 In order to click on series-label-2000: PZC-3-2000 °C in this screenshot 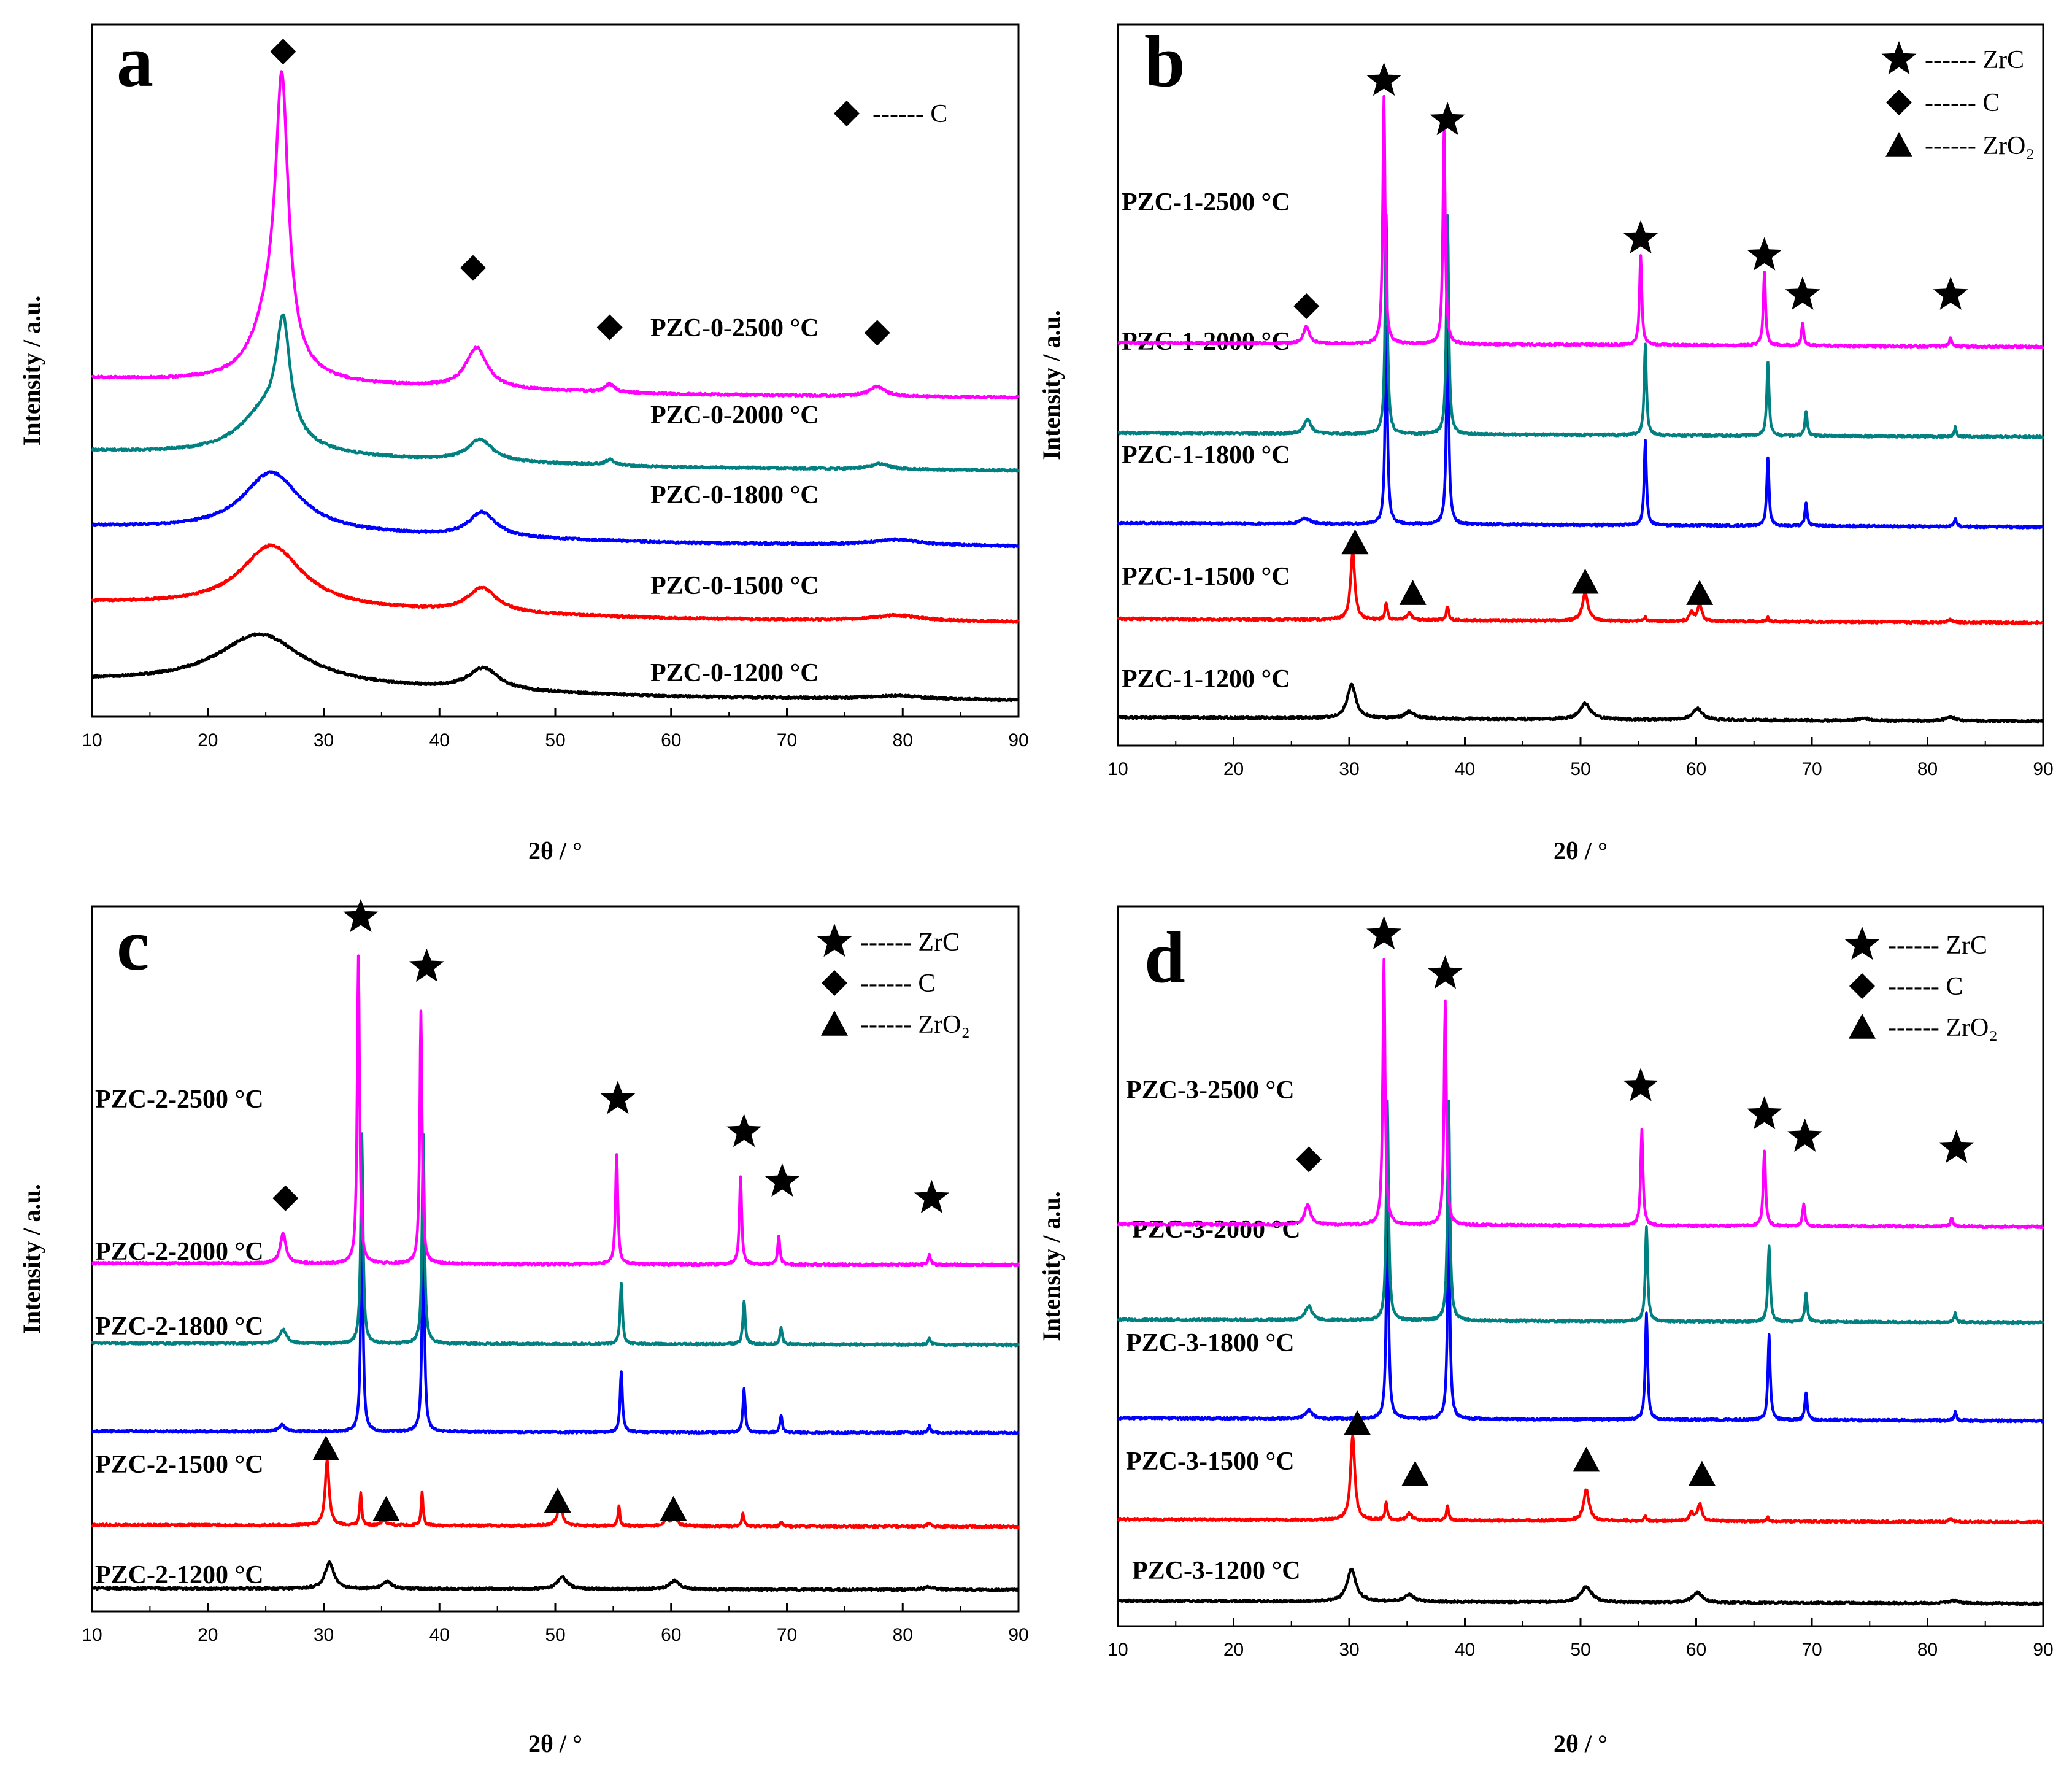, I will do `click(1216, 1230)`.